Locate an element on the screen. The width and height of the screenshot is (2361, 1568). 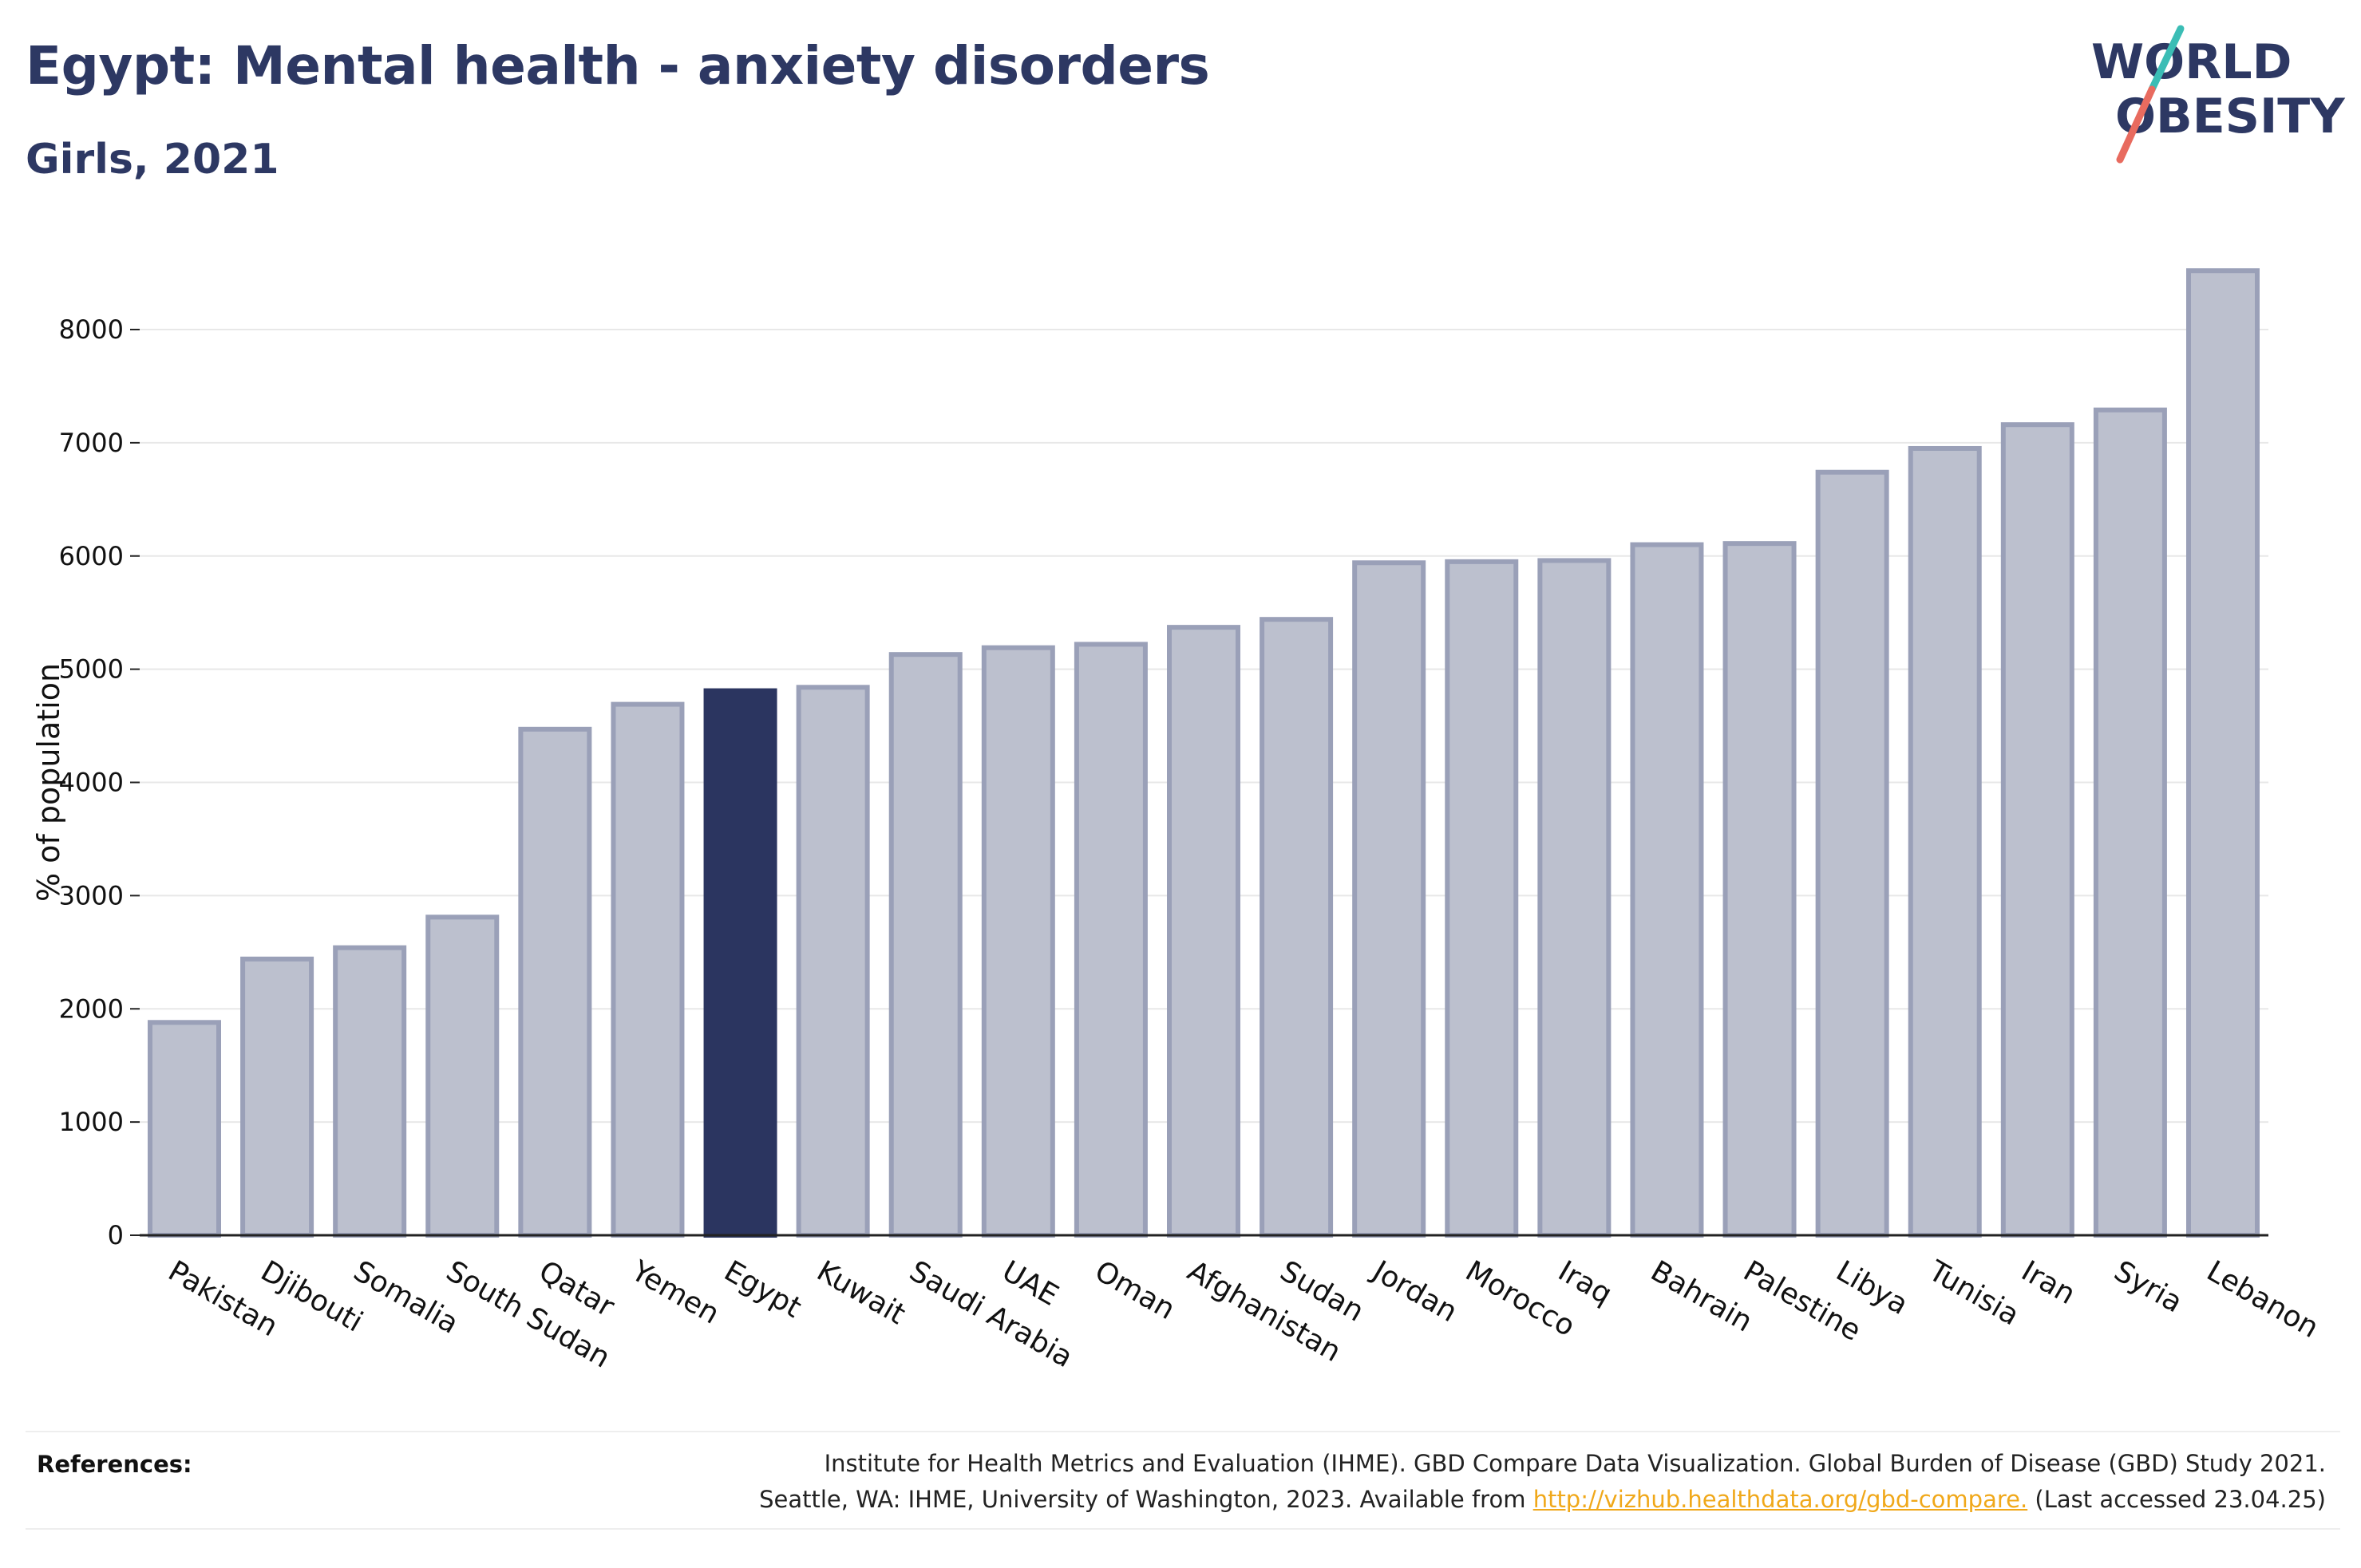
y-tick-label: 5000 is located at coordinates (91, 669).